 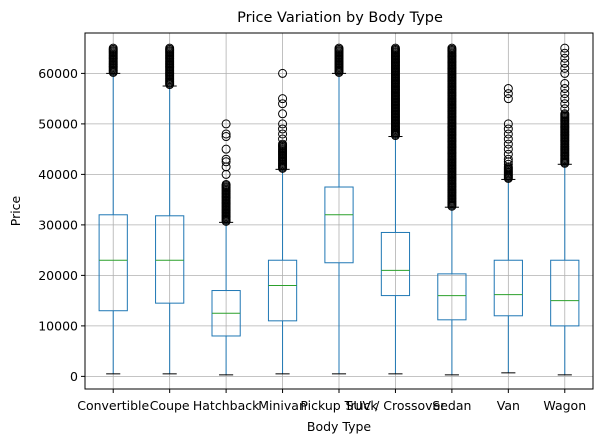 What do you see at coordinates (340, 18) in the screenshot?
I see `chart-title: Price Variation by Body Type` at bounding box center [340, 18].